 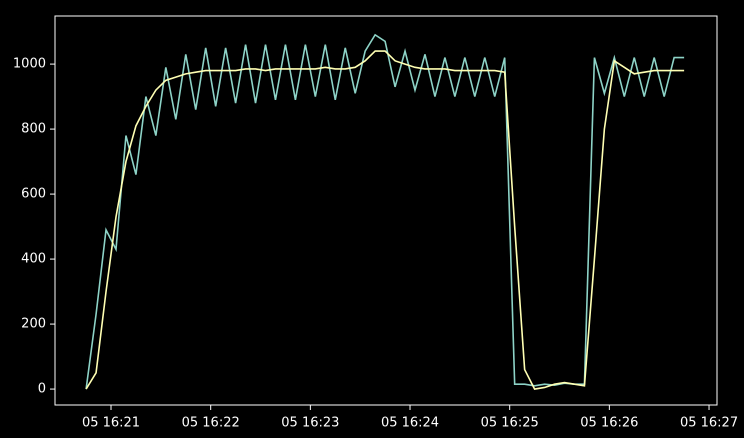 What do you see at coordinates (33, 324) in the screenshot?
I see `y-tick-label: 200` at bounding box center [33, 324].